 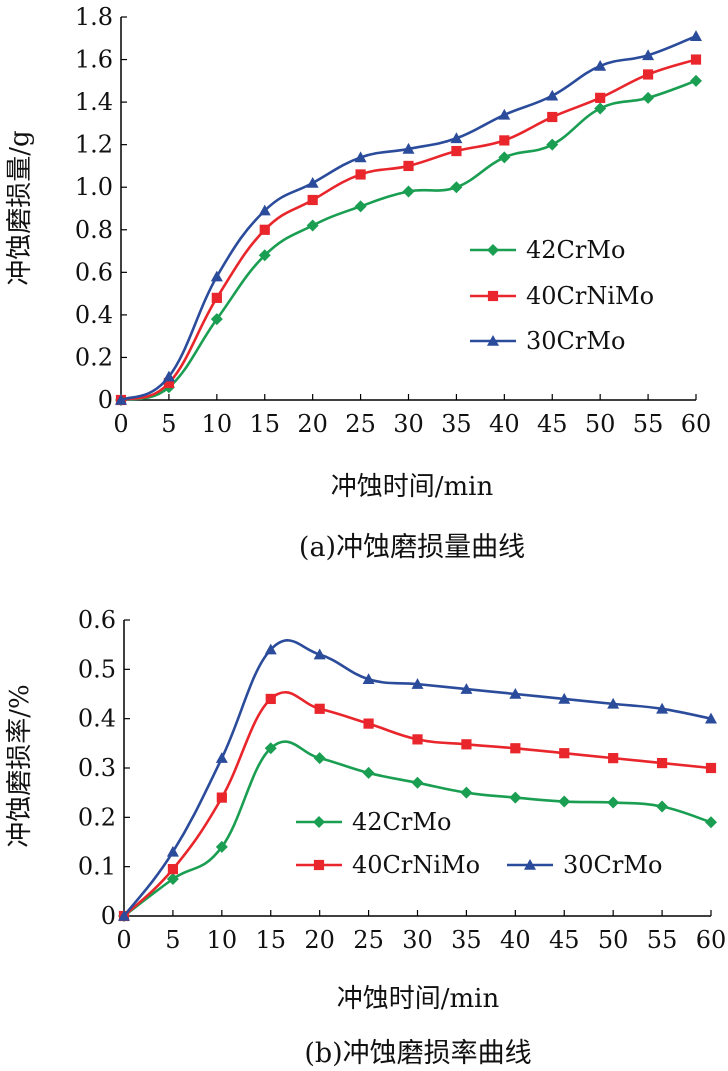 What do you see at coordinates (613, 940) in the screenshot?
I see `x-tick-label: 50` at bounding box center [613, 940].